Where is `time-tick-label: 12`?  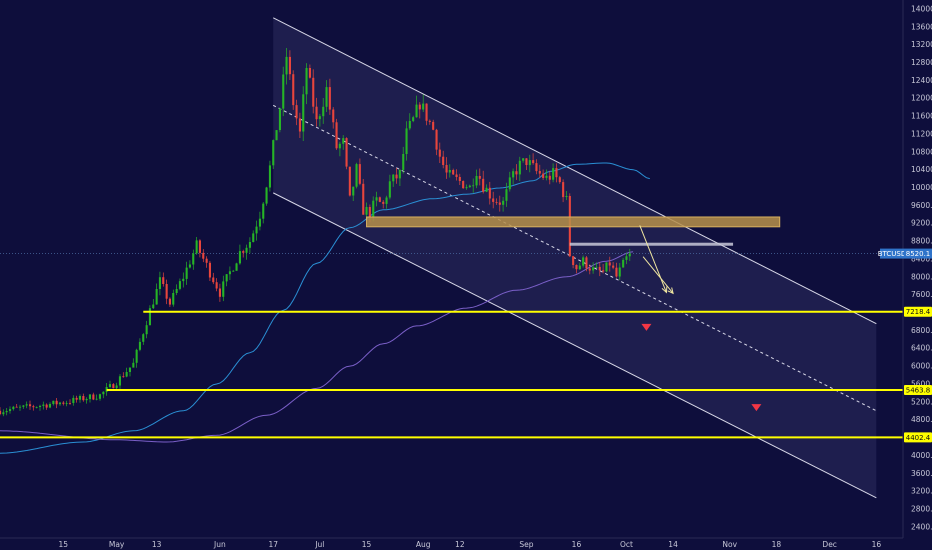 time-tick-label: 12 is located at coordinates (460, 544).